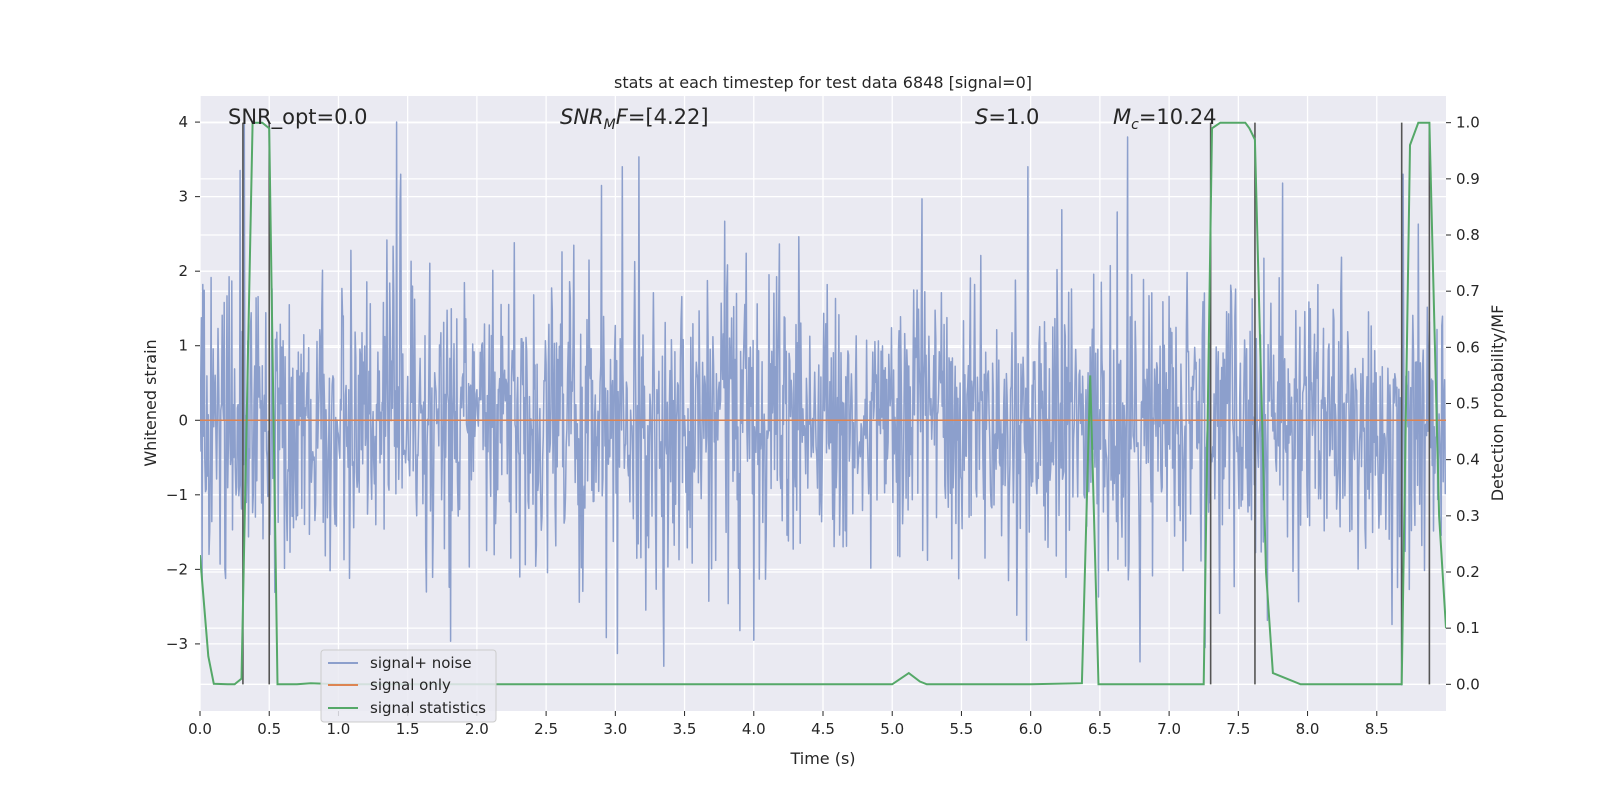 This screenshot has width=1600, height=800. I want to click on x-tick-label-17: 8.5, so click(1377, 729).